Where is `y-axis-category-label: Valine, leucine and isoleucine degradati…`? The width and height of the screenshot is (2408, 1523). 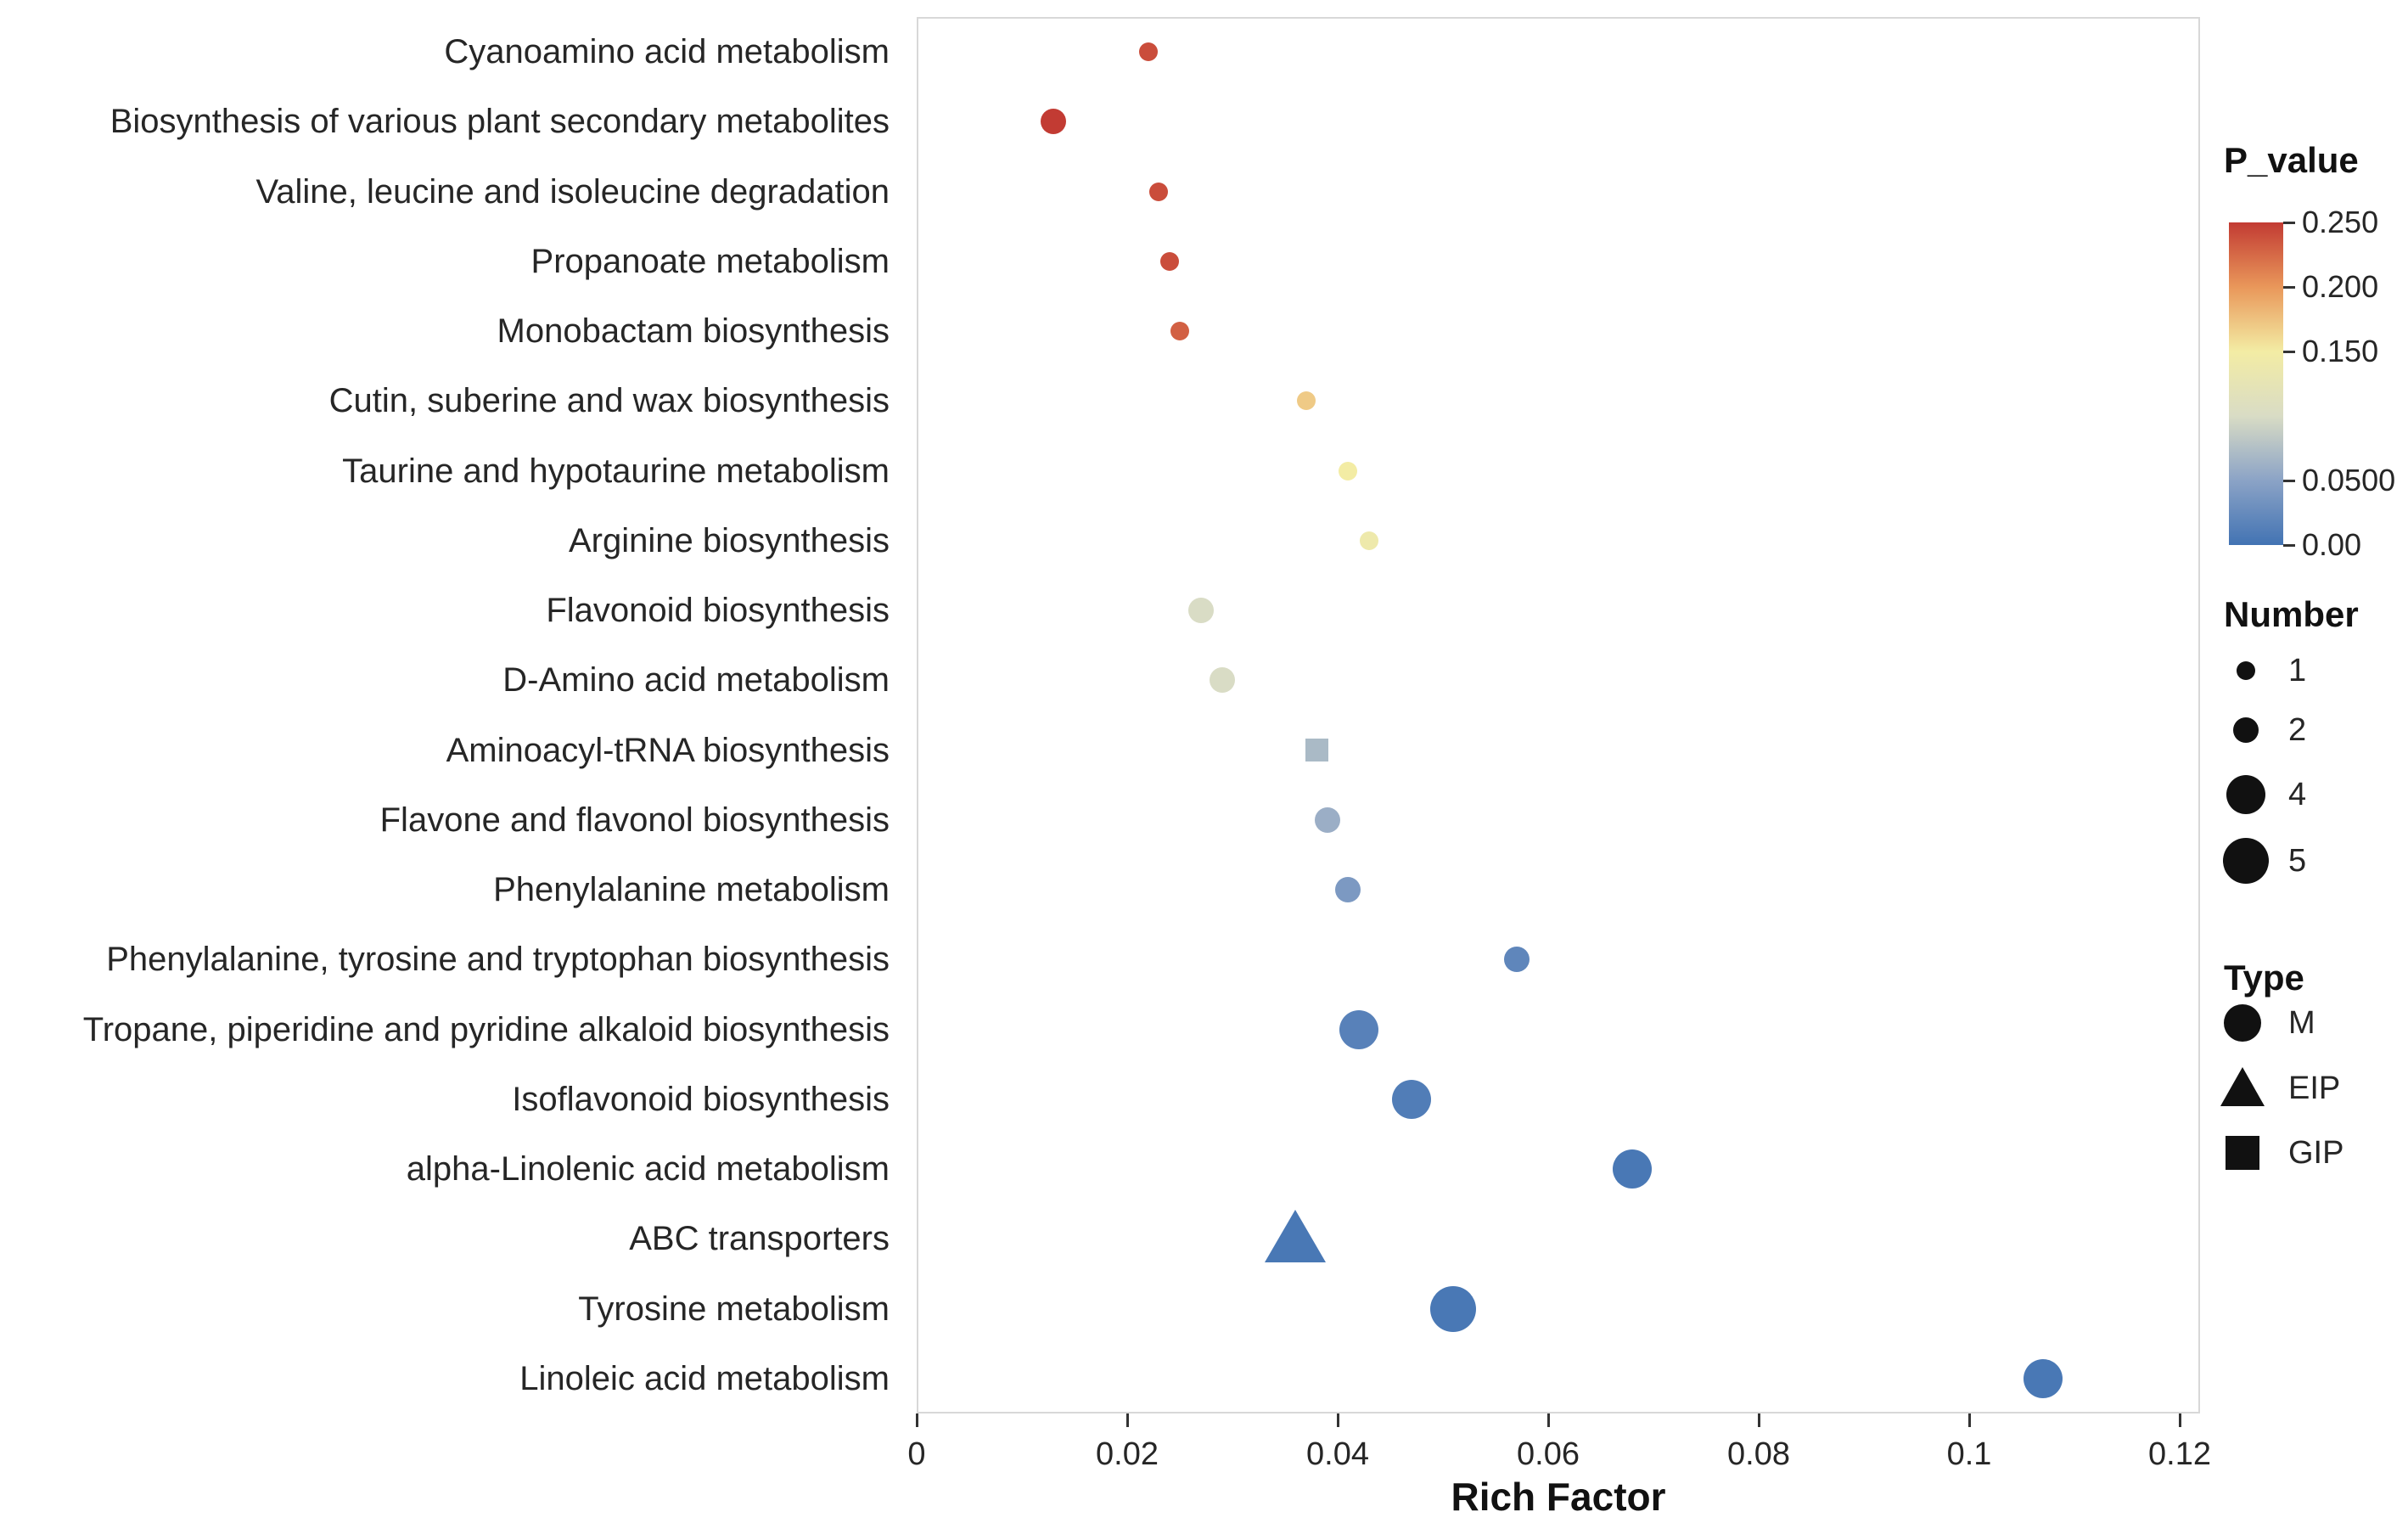 y-axis-category-label: Valine, leucine and isoleucine degradati… is located at coordinates (572, 191).